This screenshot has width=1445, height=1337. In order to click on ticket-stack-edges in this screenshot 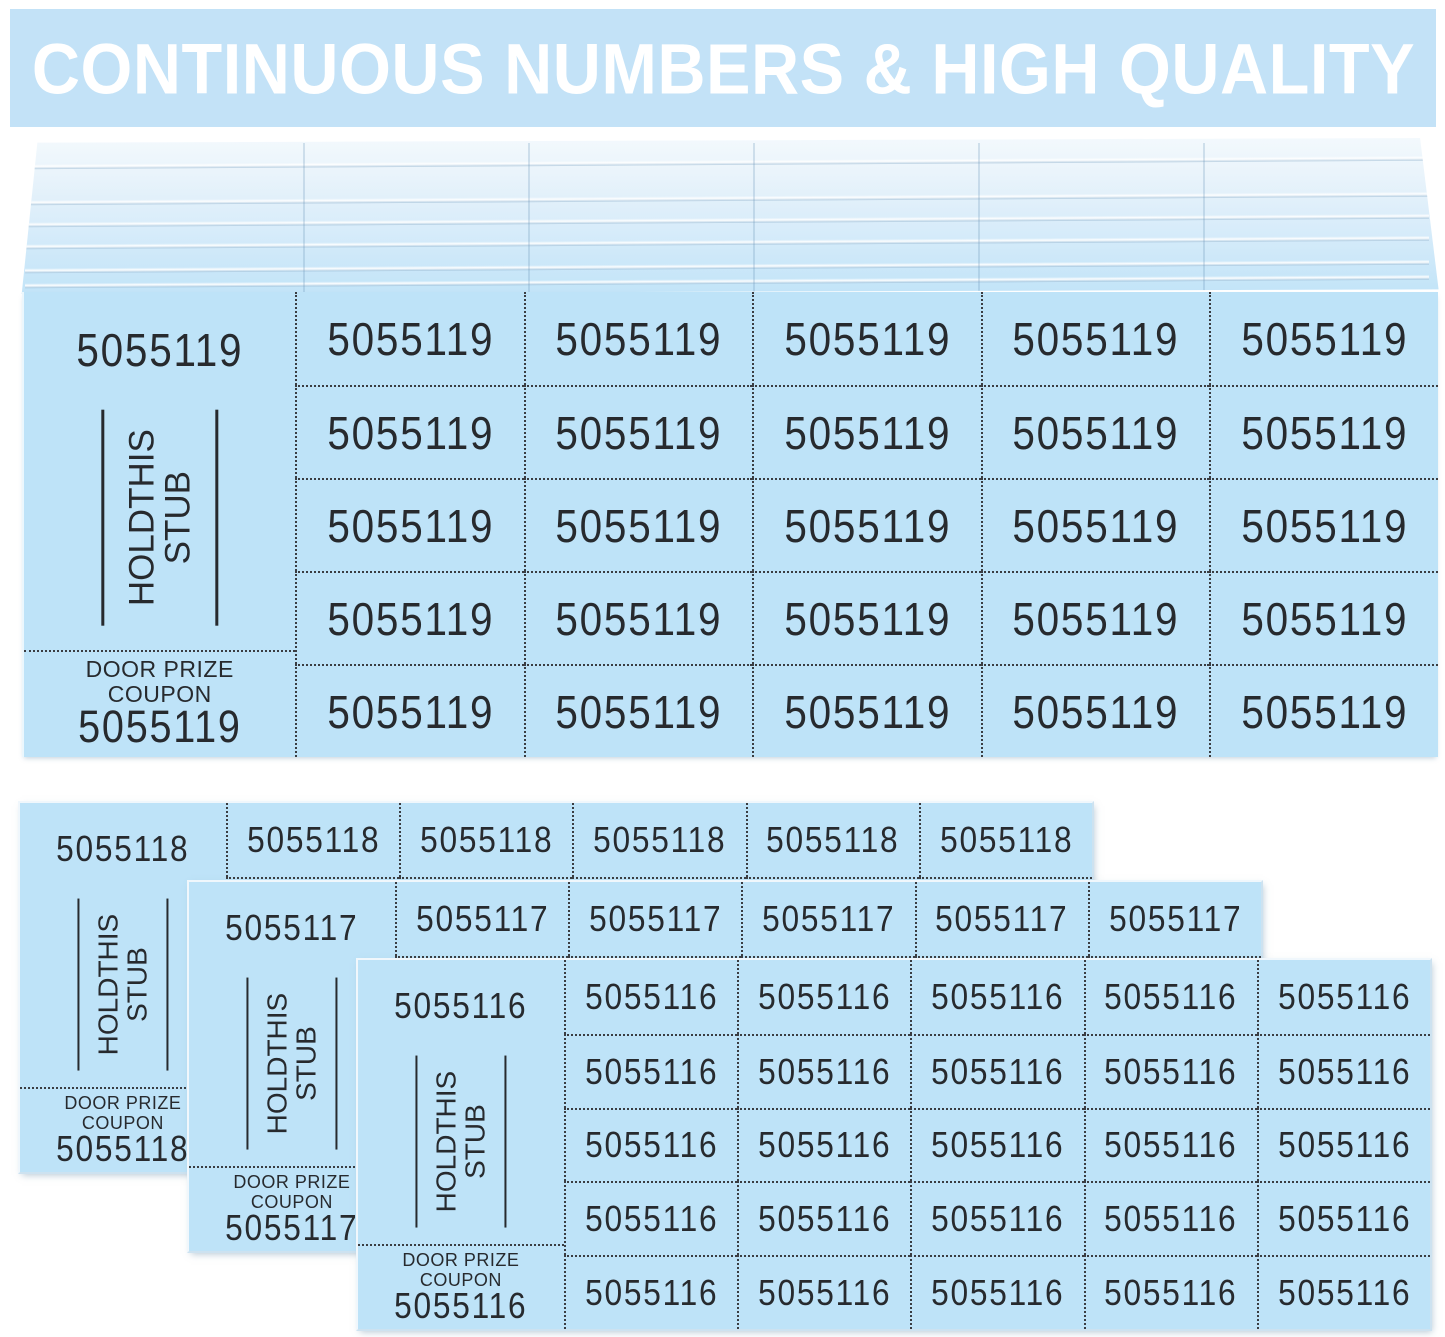, I will do `click(730, 216)`.